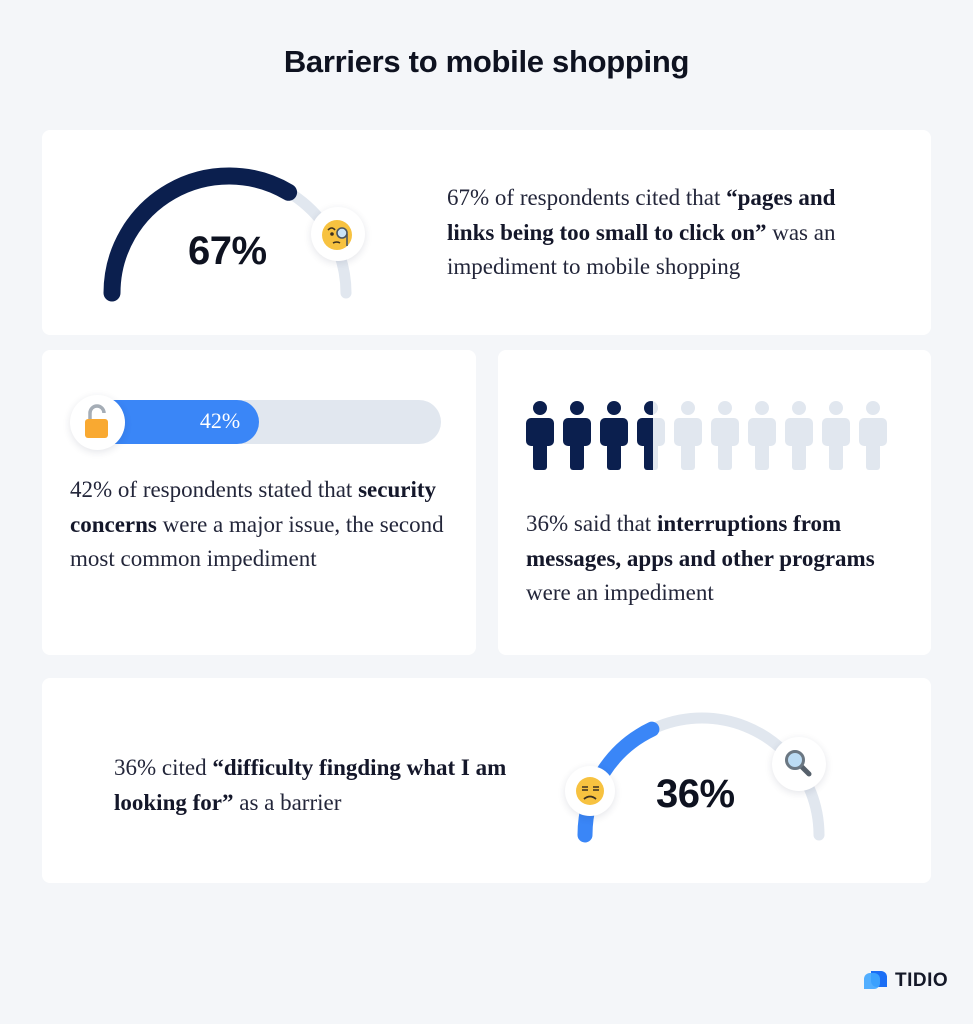  I want to click on magnifying-glass-icon, so click(798, 763).